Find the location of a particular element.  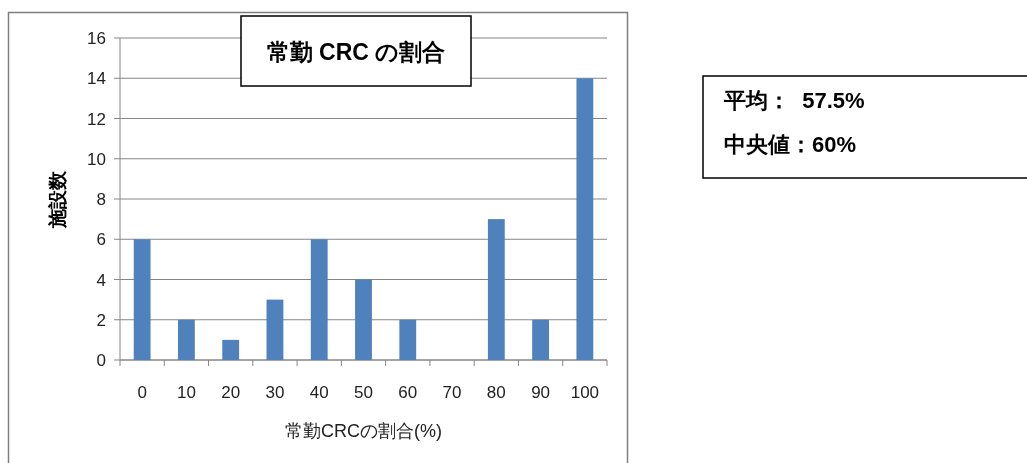

y-axis-title: 施設数 is located at coordinates (57, 199).